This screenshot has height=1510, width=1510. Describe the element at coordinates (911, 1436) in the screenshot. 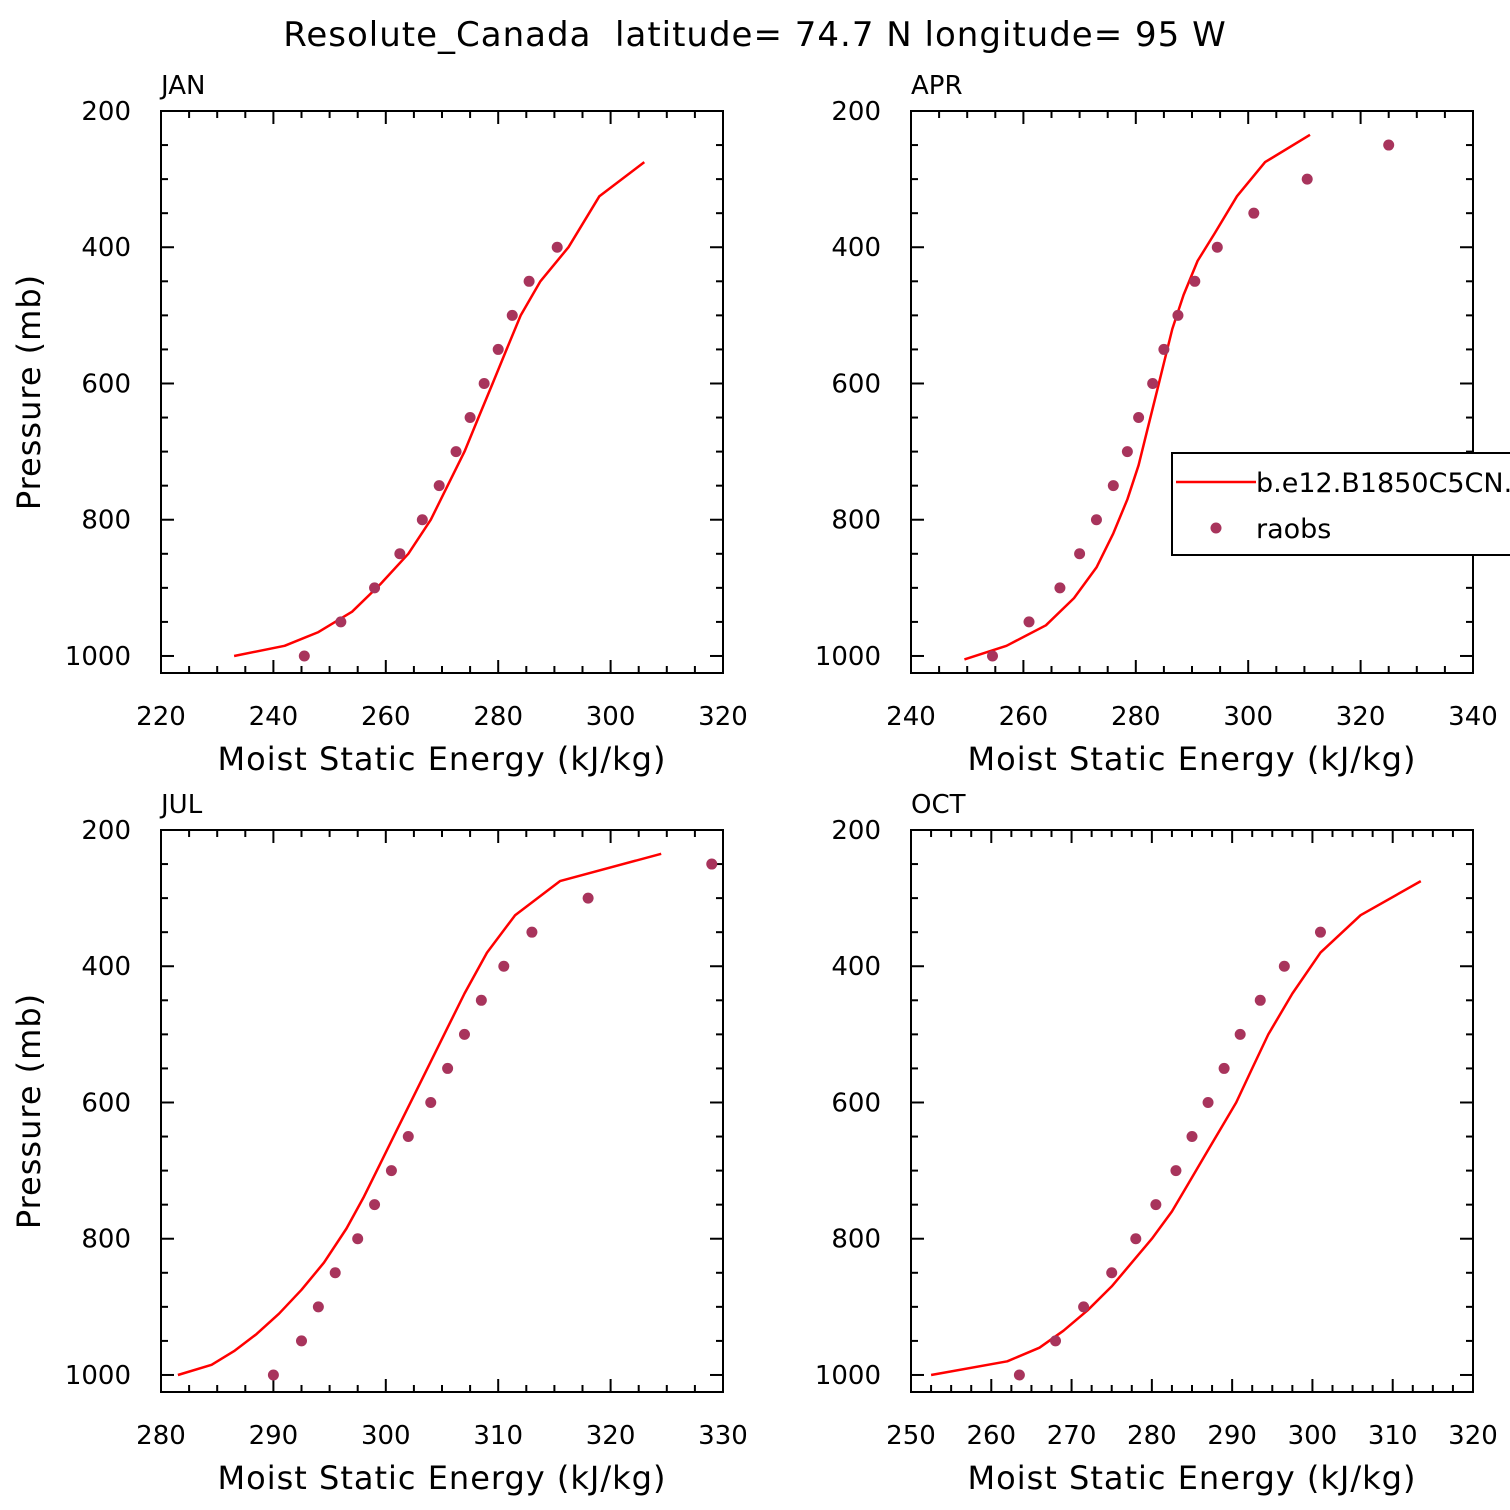

I see `x-tick-label: 250` at that location.